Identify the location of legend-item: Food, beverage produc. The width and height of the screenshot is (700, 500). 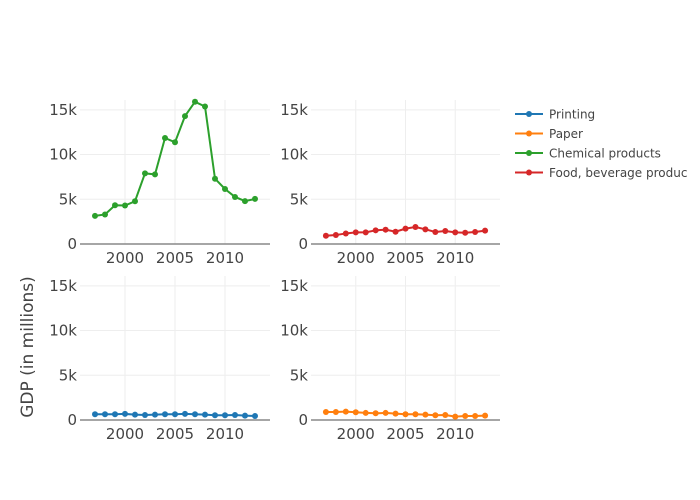
(601, 173).